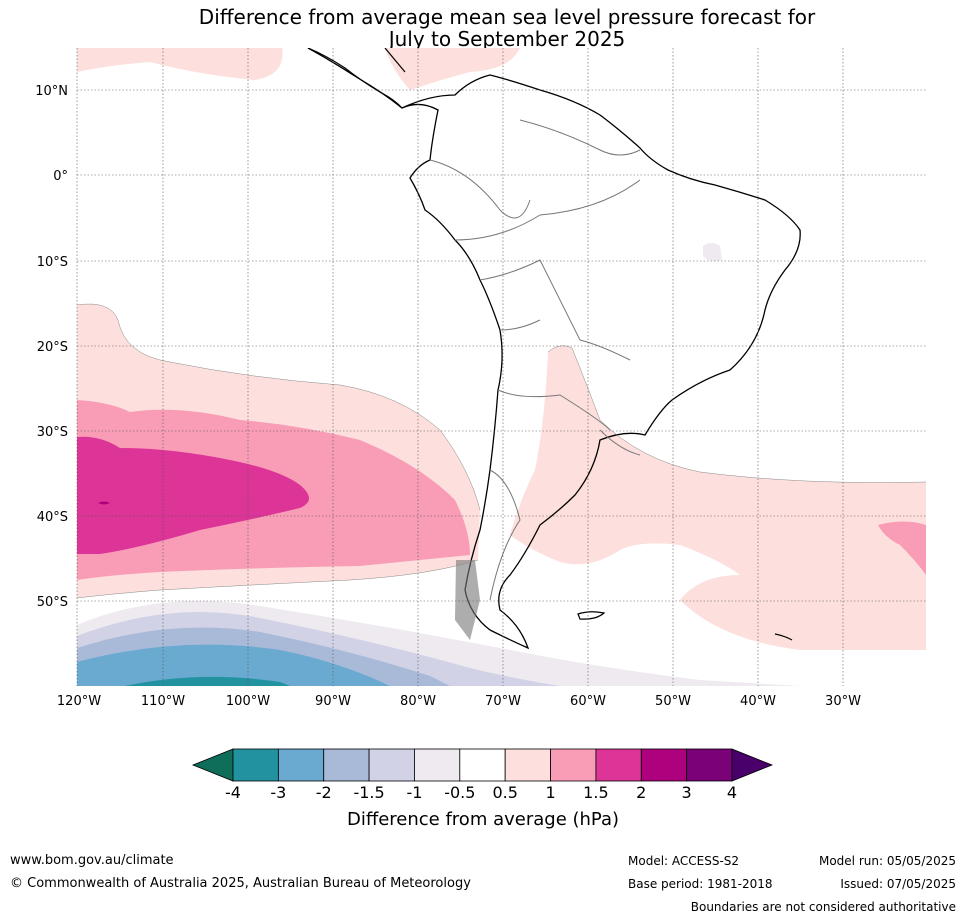  What do you see at coordinates (418, 701) in the screenshot?
I see `lon-label: 80°W` at bounding box center [418, 701].